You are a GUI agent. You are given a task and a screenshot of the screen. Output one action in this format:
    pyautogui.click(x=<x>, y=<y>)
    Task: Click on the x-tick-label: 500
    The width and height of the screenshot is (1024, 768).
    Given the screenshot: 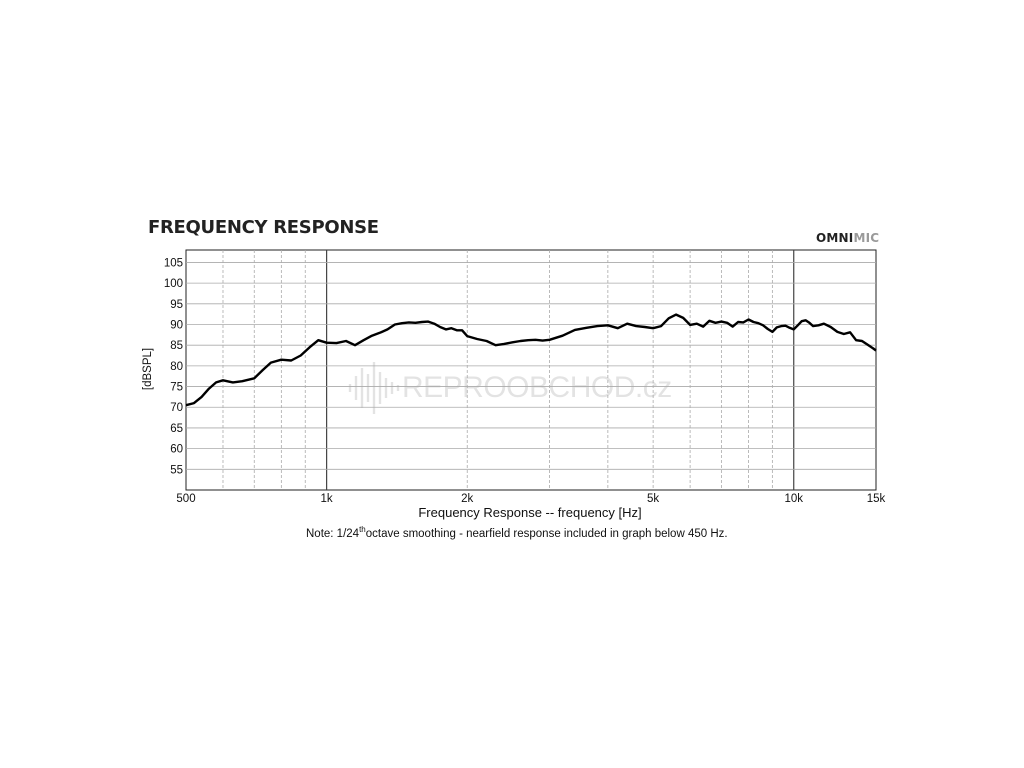 What is the action you would take?
    pyautogui.click(x=185, y=499)
    